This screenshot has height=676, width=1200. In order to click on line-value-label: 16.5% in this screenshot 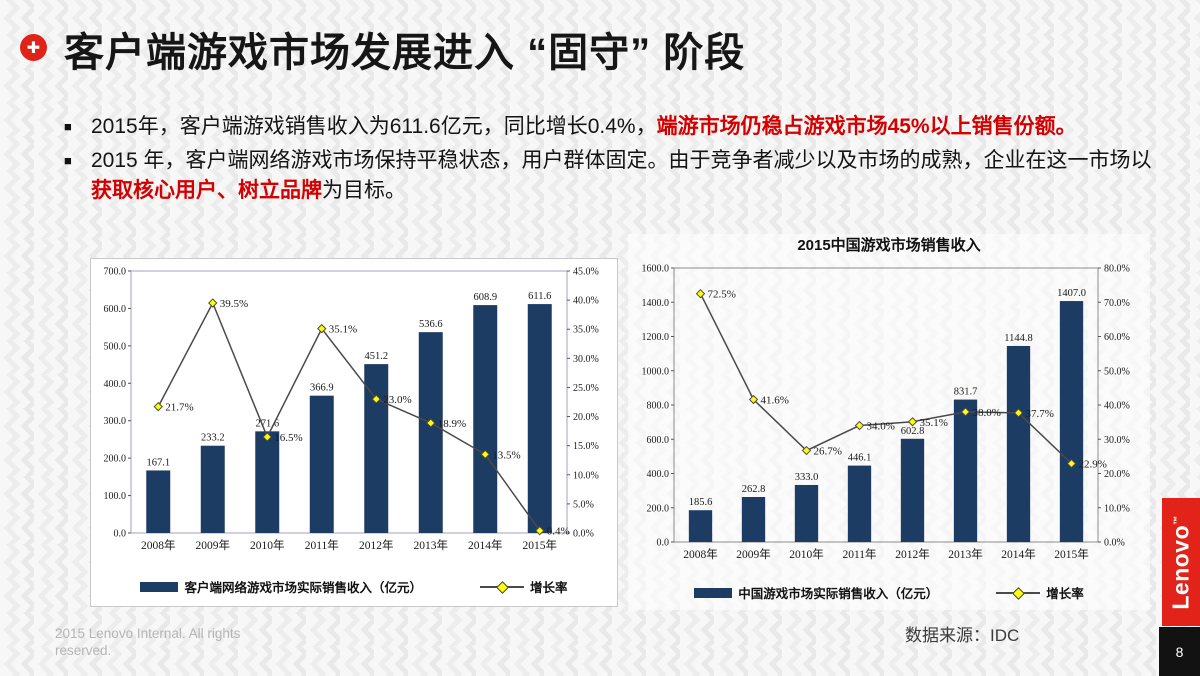, I will do `click(288, 438)`.